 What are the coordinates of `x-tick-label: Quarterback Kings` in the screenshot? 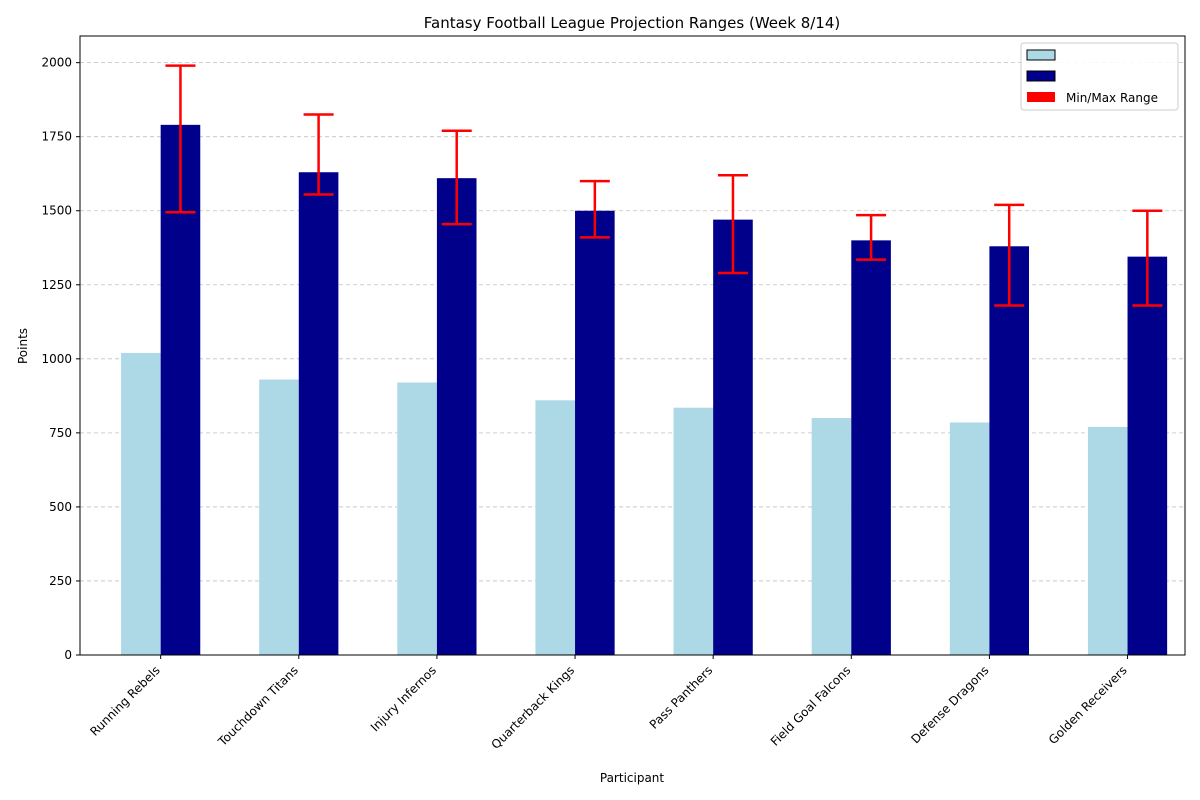 It's located at (533, 707).